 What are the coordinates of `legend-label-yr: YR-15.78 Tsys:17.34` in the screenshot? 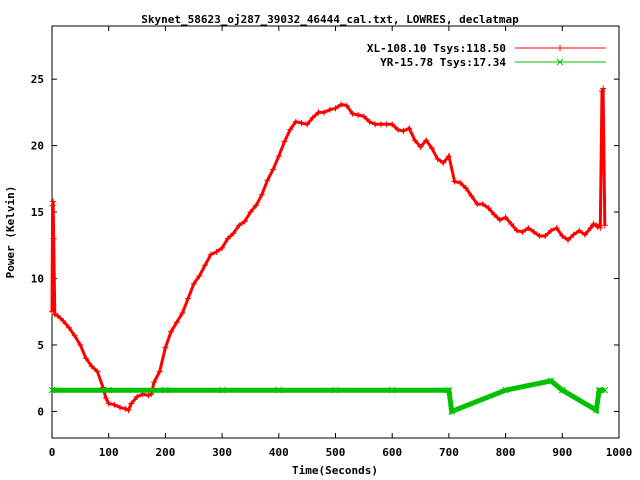 It's located at (443, 62).